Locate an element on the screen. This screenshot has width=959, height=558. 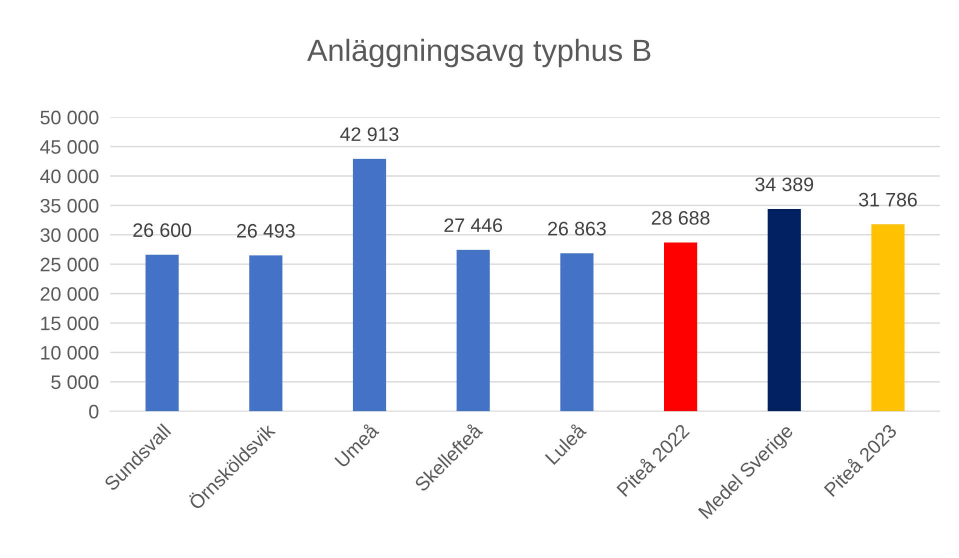
data-label: 28 688 is located at coordinates (681, 218).